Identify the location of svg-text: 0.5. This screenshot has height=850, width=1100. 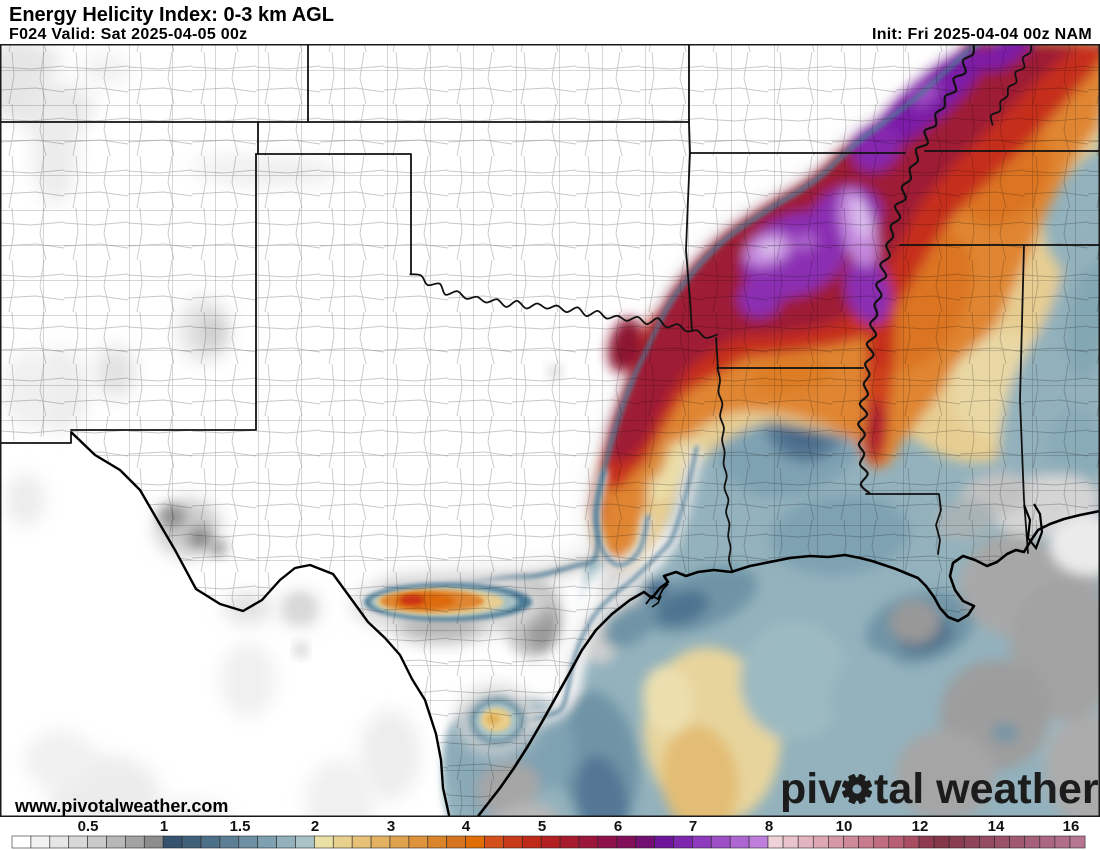
(88, 826).